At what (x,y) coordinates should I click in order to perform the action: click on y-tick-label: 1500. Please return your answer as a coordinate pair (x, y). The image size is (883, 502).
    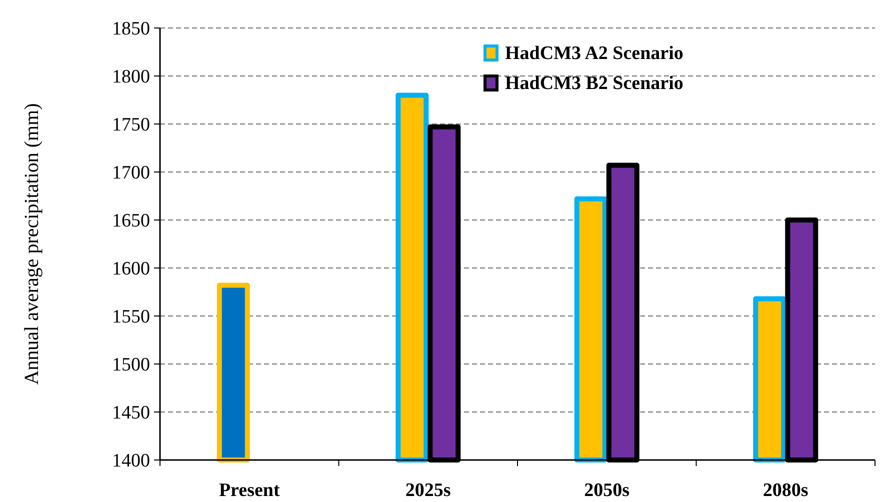
    Looking at the image, I should click on (131, 365).